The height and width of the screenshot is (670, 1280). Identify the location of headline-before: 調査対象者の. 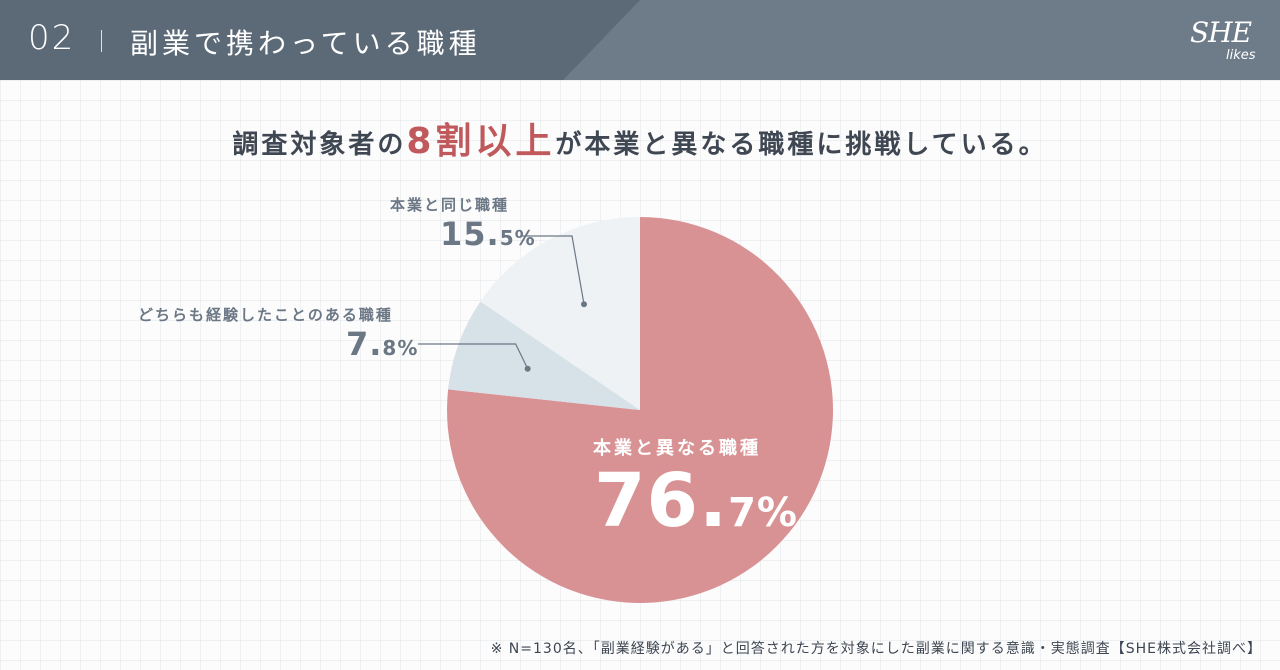
(319, 145).